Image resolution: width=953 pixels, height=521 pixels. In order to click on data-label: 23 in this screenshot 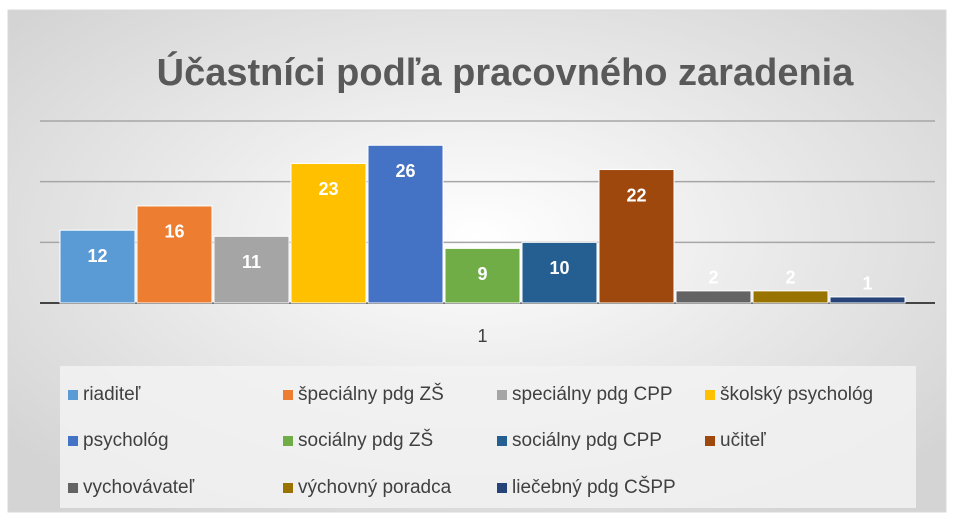, I will do `click(328, 189)`.